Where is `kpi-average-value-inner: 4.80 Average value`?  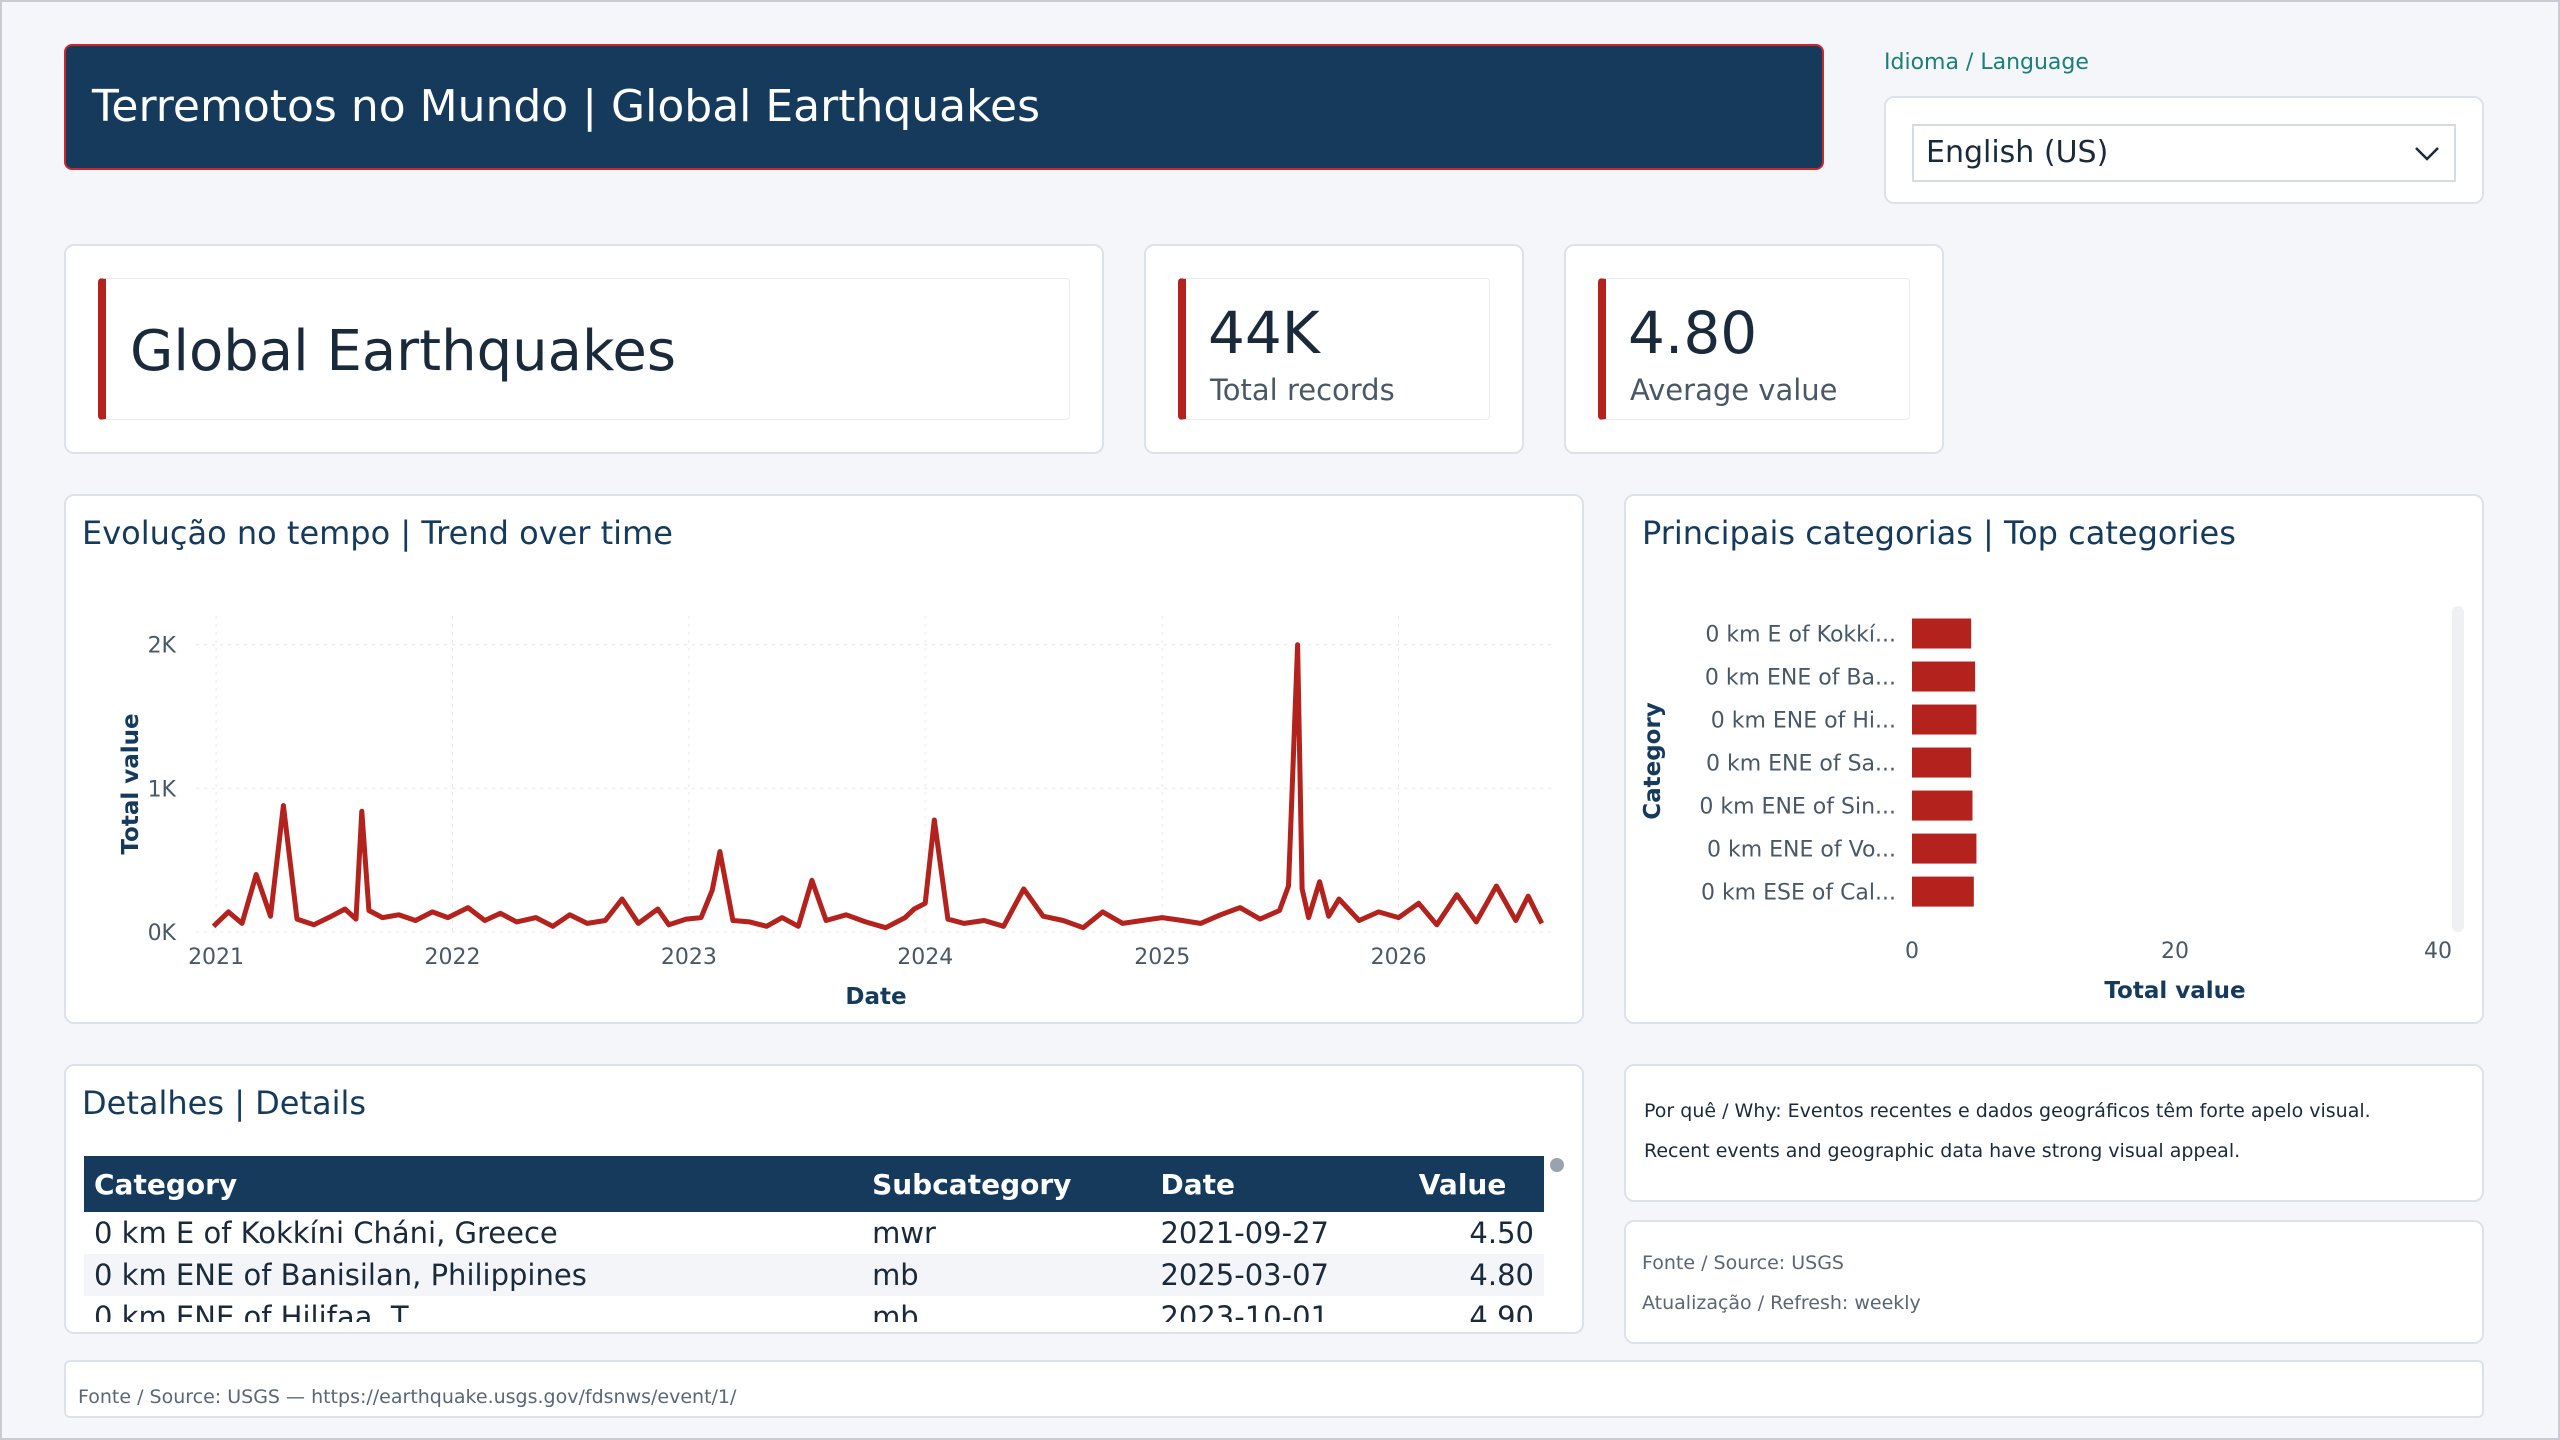 kpi-average-value-inner: 4.80 Average value is located at coordinates (1754, 349).